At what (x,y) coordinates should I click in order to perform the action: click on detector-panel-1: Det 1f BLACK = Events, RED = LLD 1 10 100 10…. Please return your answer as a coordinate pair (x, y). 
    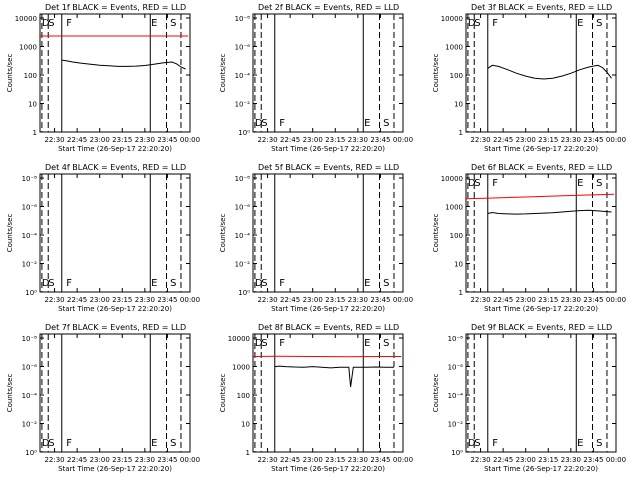
    Looking at the image, I should click on (103, 78).